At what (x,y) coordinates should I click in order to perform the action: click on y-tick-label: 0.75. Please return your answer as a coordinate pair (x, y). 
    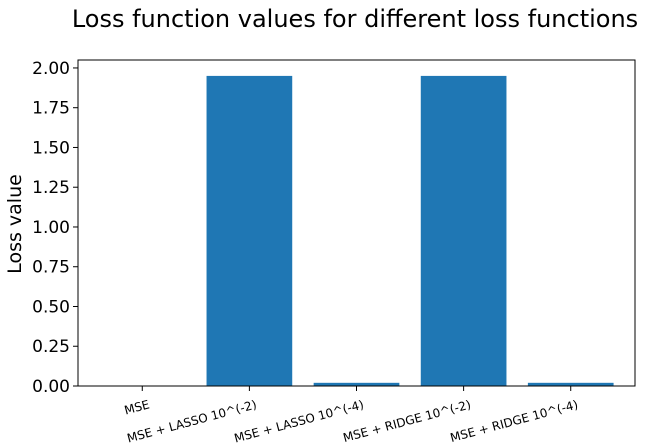
    Looking at the image, I should click on (51, 268).